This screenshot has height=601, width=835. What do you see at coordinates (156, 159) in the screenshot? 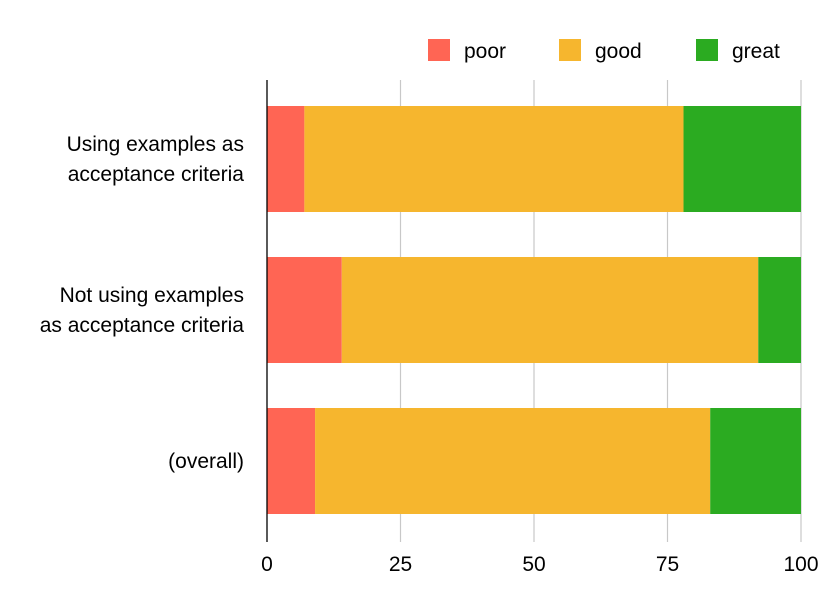
I see `category-label: Using examples as acceptance criteria` at bounding box center [156, 159].